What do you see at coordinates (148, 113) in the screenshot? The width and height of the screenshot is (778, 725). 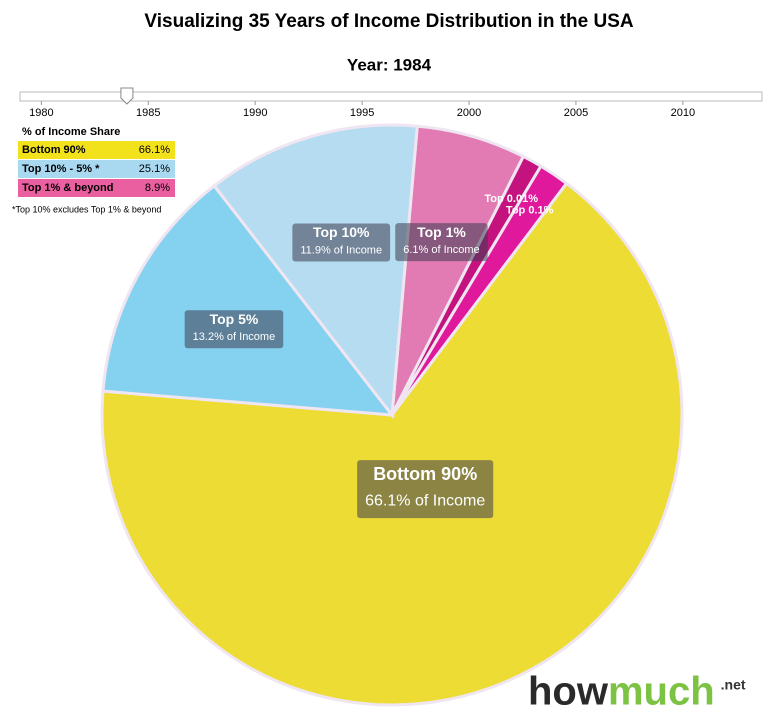 I see `slider-tick-label: 1985` at bounding box center [148, 113].